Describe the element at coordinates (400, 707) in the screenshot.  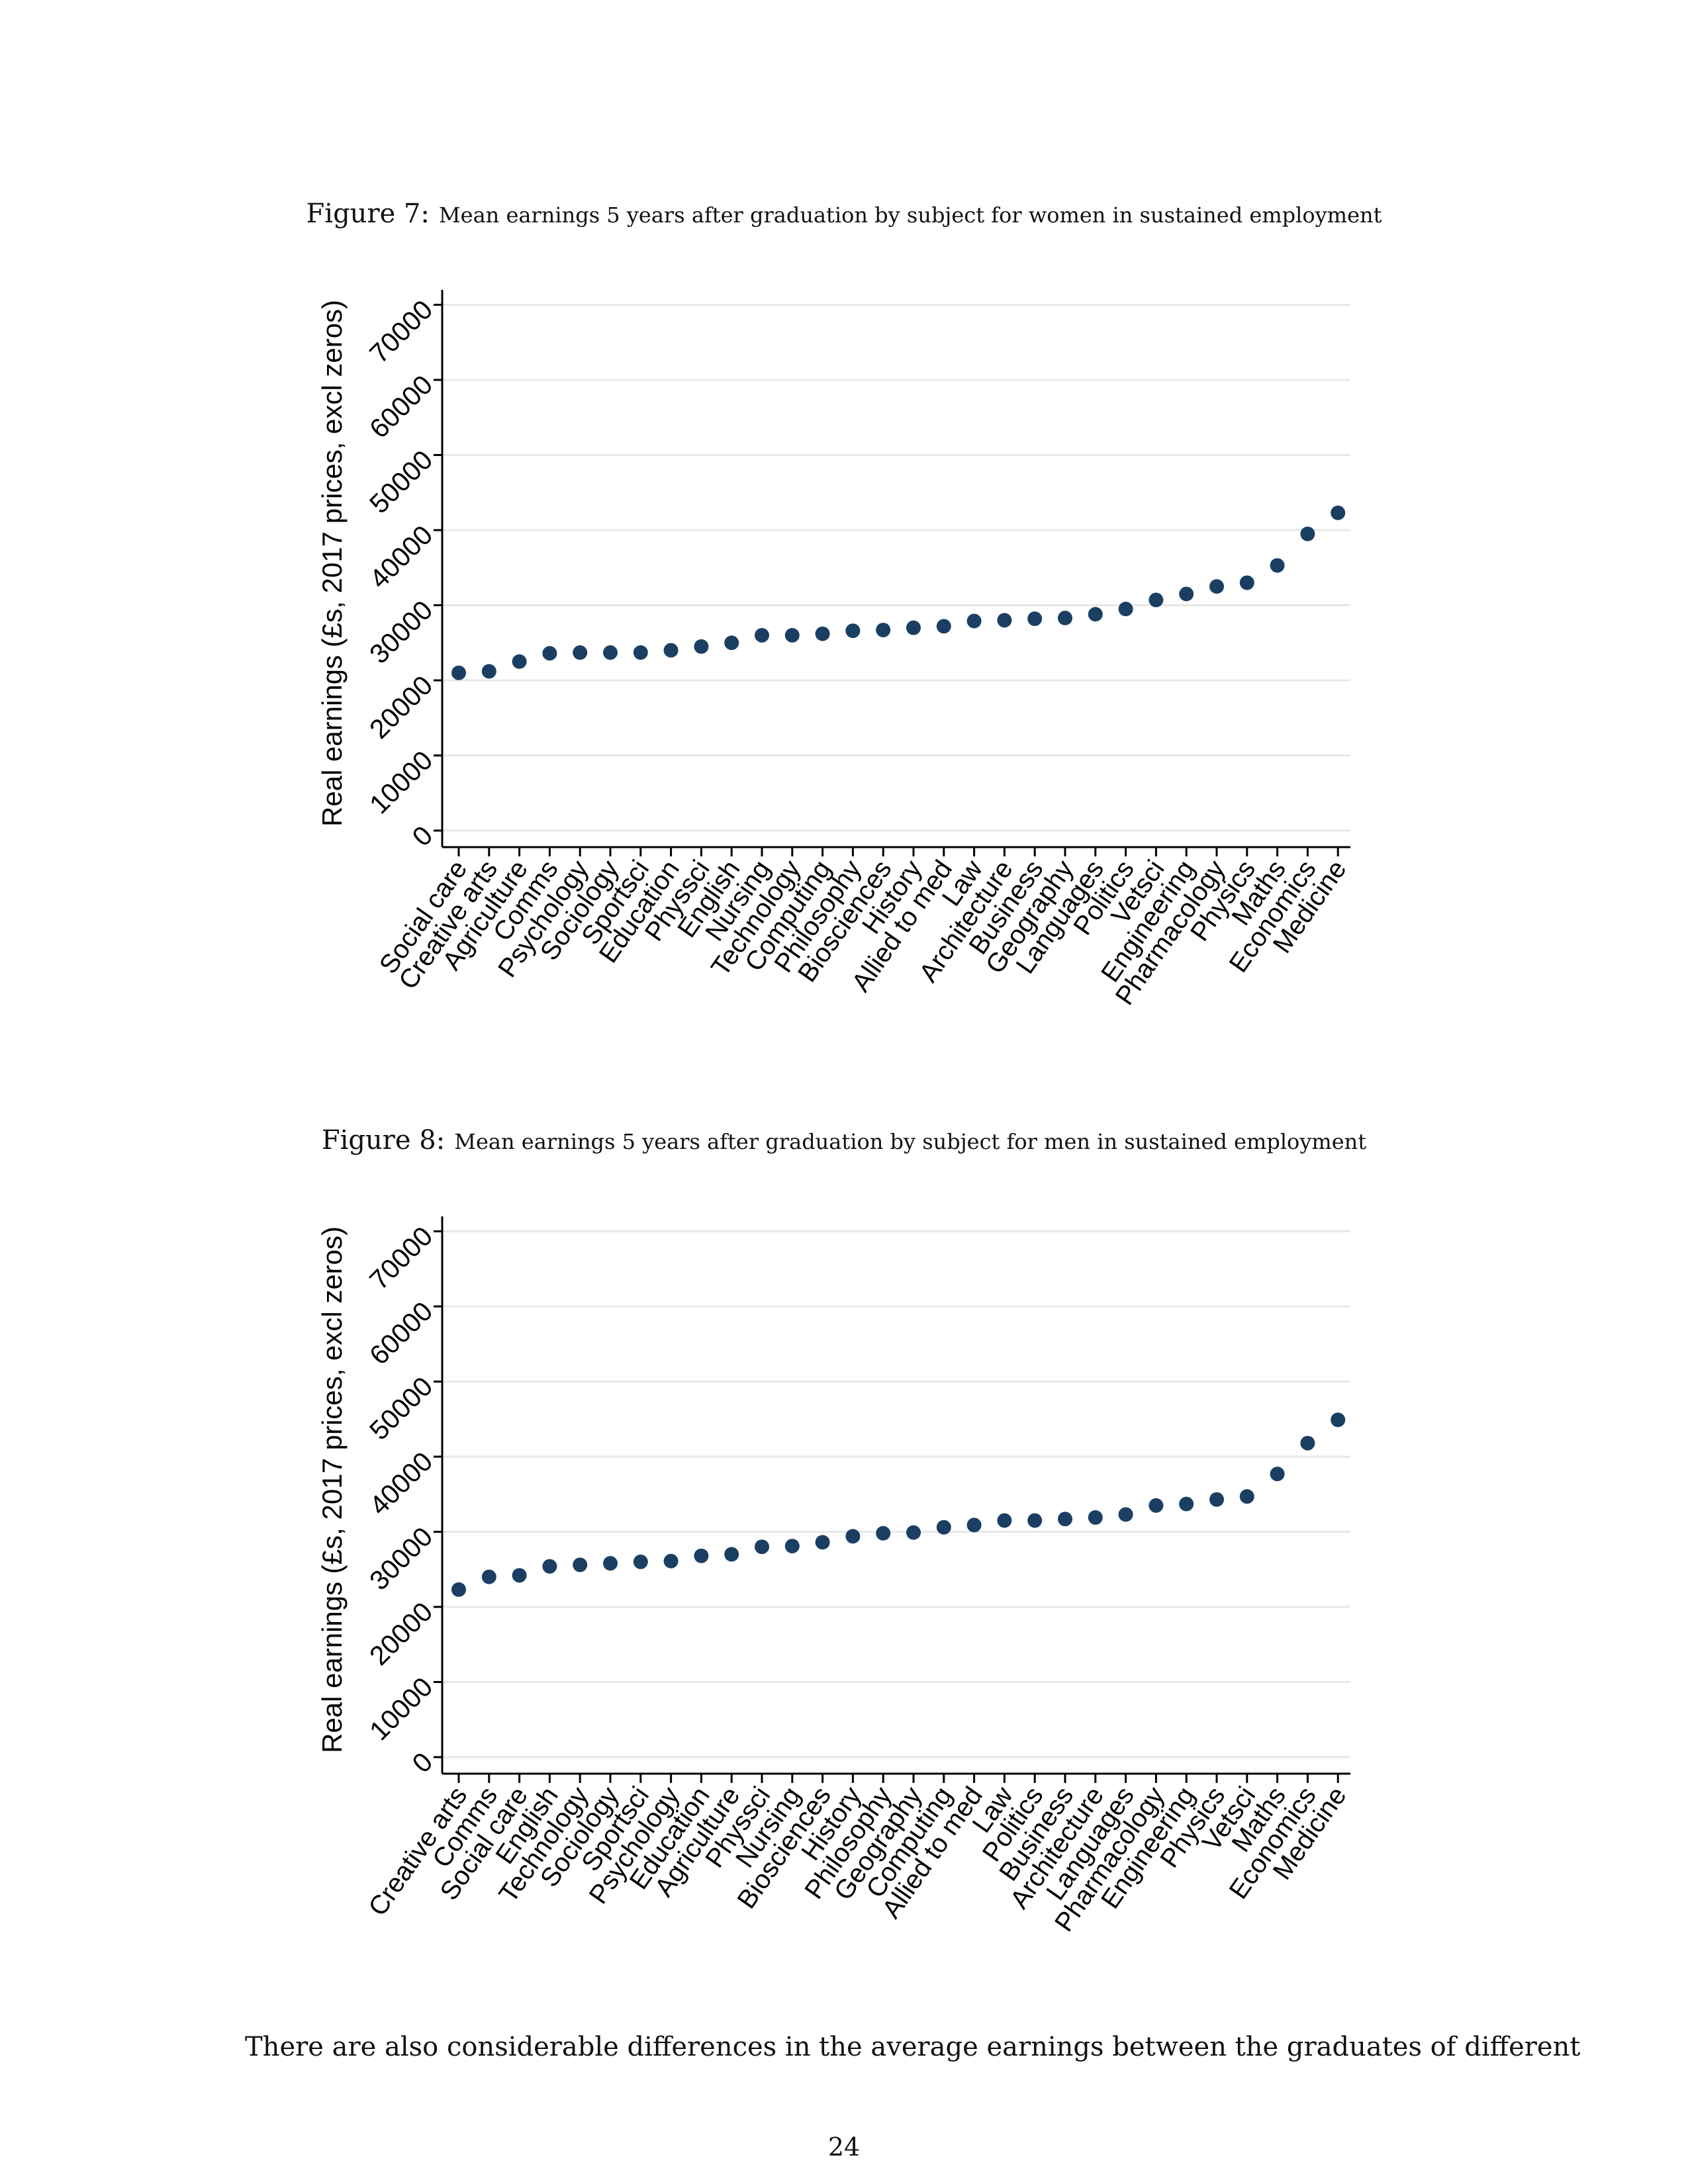
I see `fig7-y-tick-label: 20000` at that location.